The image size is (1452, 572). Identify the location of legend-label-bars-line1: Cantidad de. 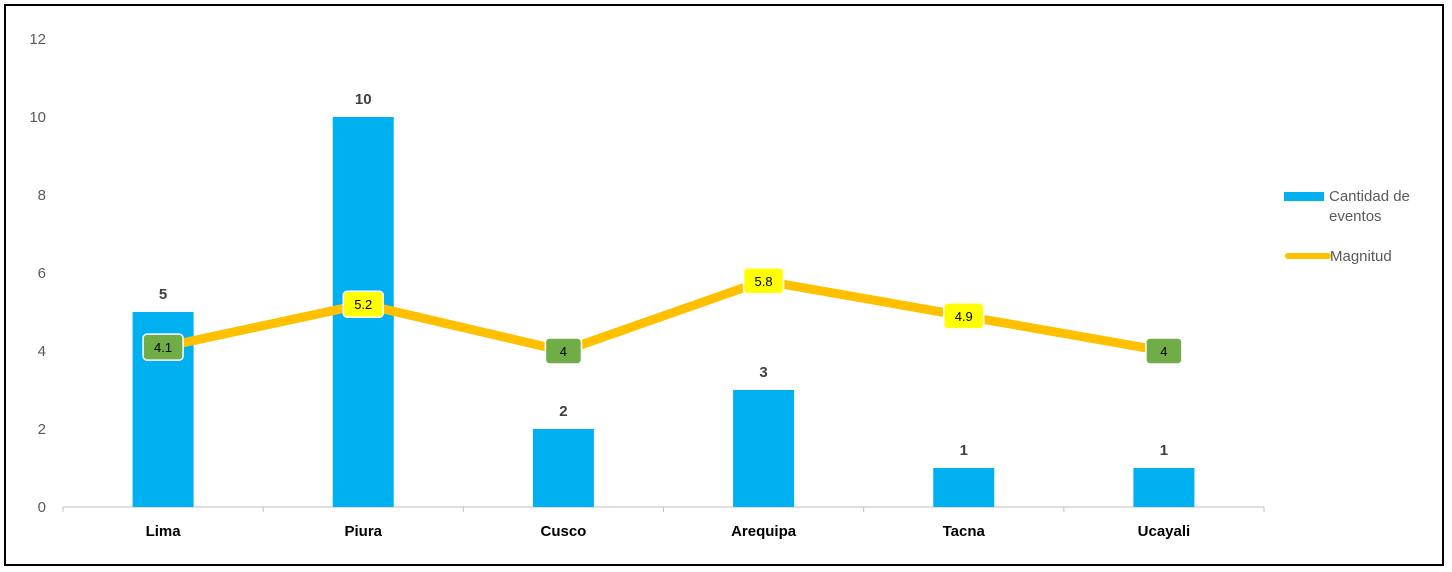
(1369, 196).